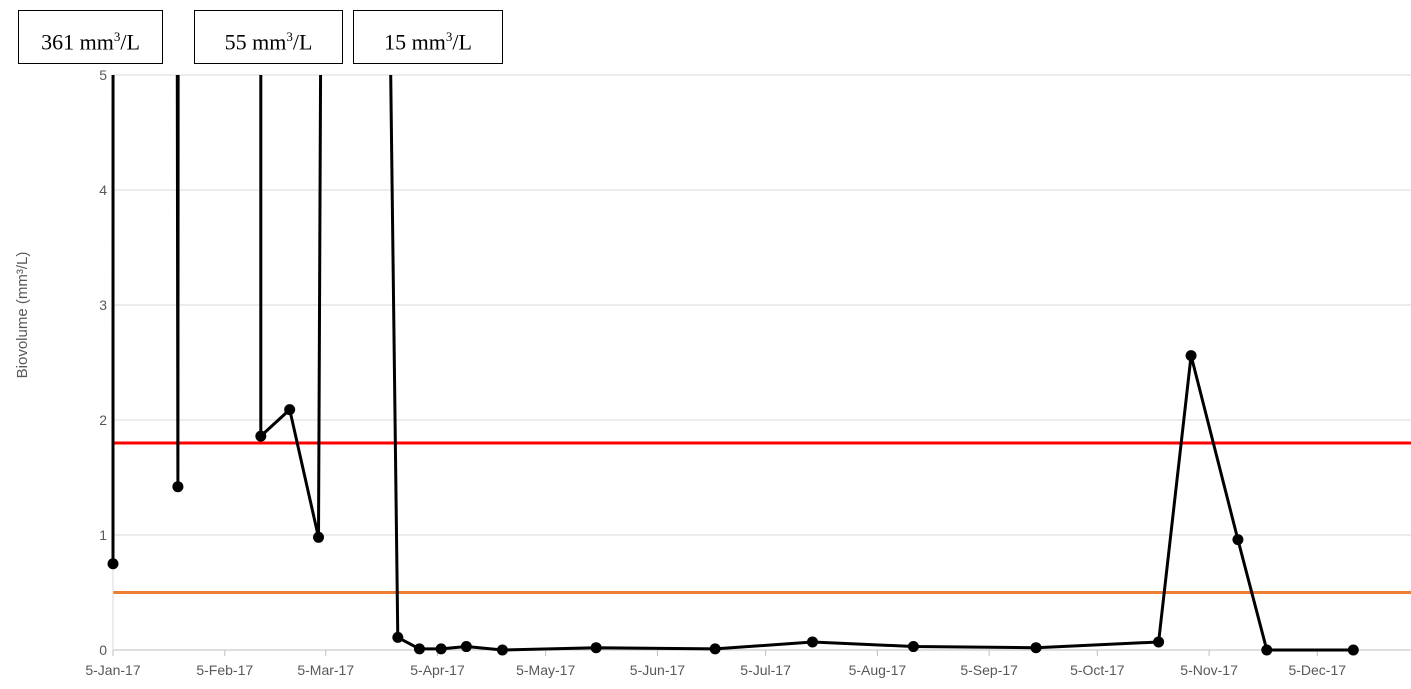  I want to click on annotation-box-2: 55 mm3/L, so click(268, 37).